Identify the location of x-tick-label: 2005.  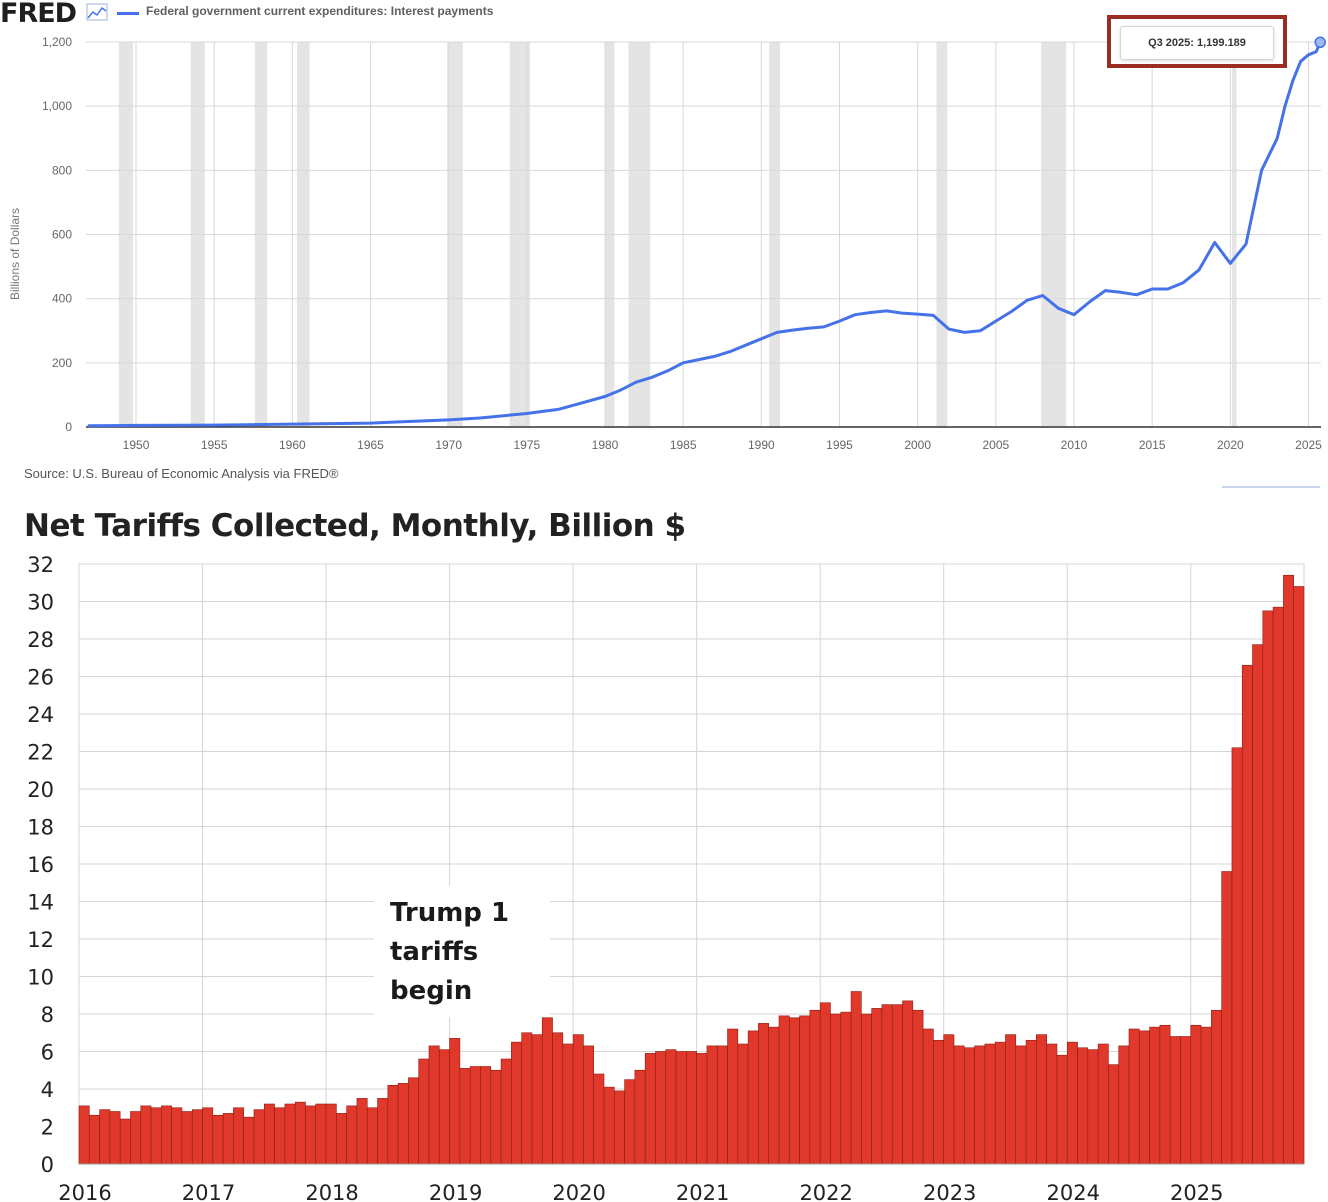
(995, 445).